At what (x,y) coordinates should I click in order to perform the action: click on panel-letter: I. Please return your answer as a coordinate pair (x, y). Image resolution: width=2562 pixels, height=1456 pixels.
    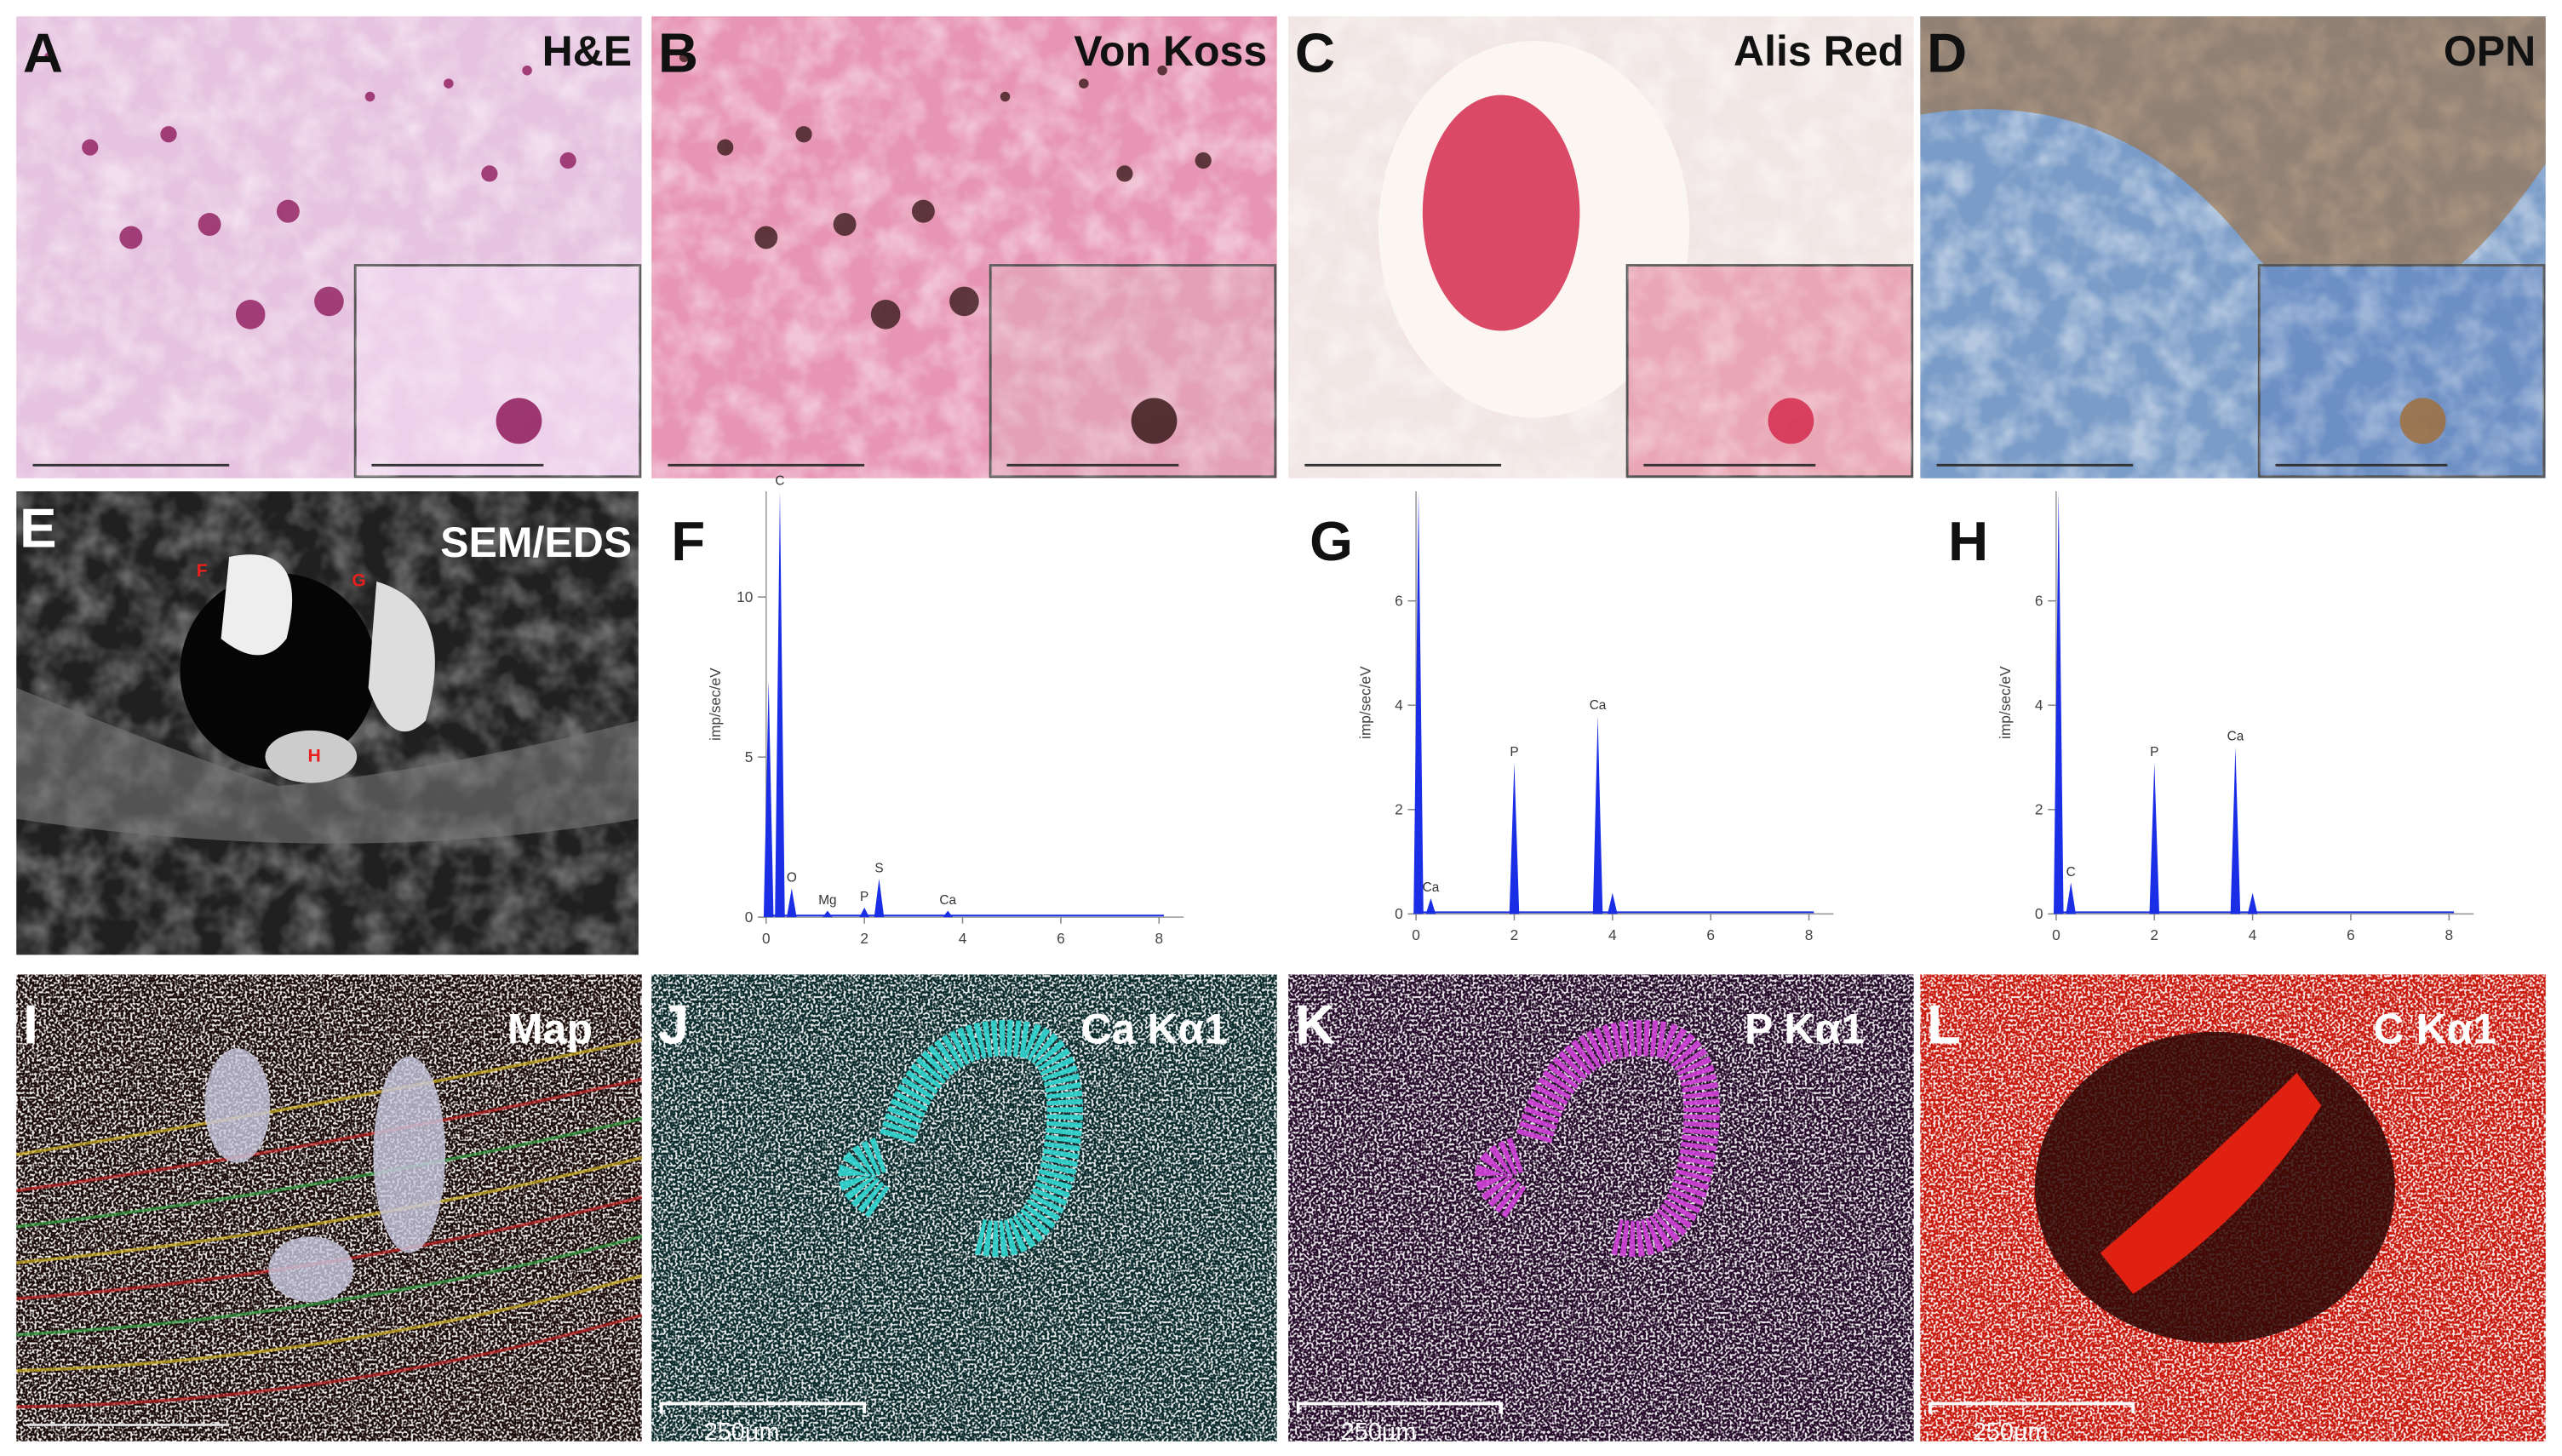
    Looking at the image, I should click on (31, 1024).